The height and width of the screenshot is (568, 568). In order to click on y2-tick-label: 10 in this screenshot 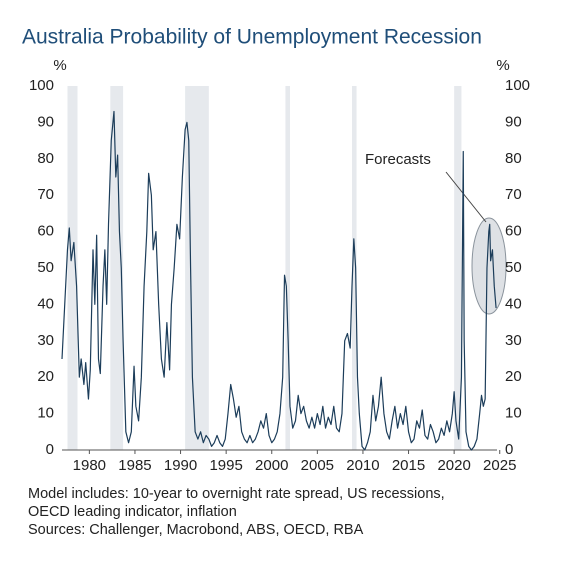, I will do `click(513, 413)`.